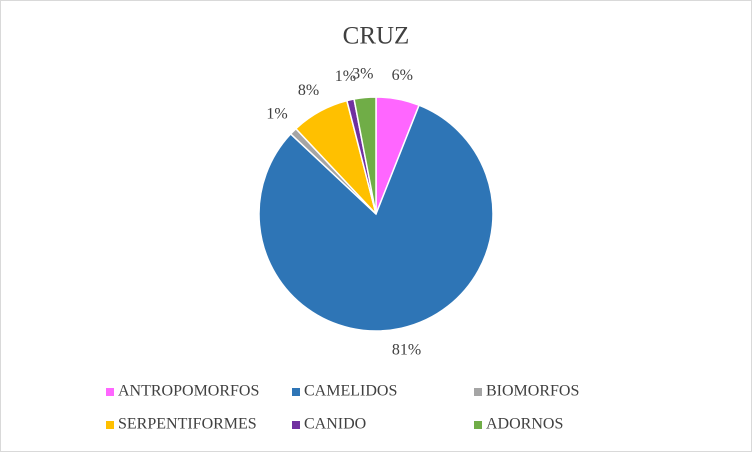  I want to click on data-label: 8%, so click(308, 90).